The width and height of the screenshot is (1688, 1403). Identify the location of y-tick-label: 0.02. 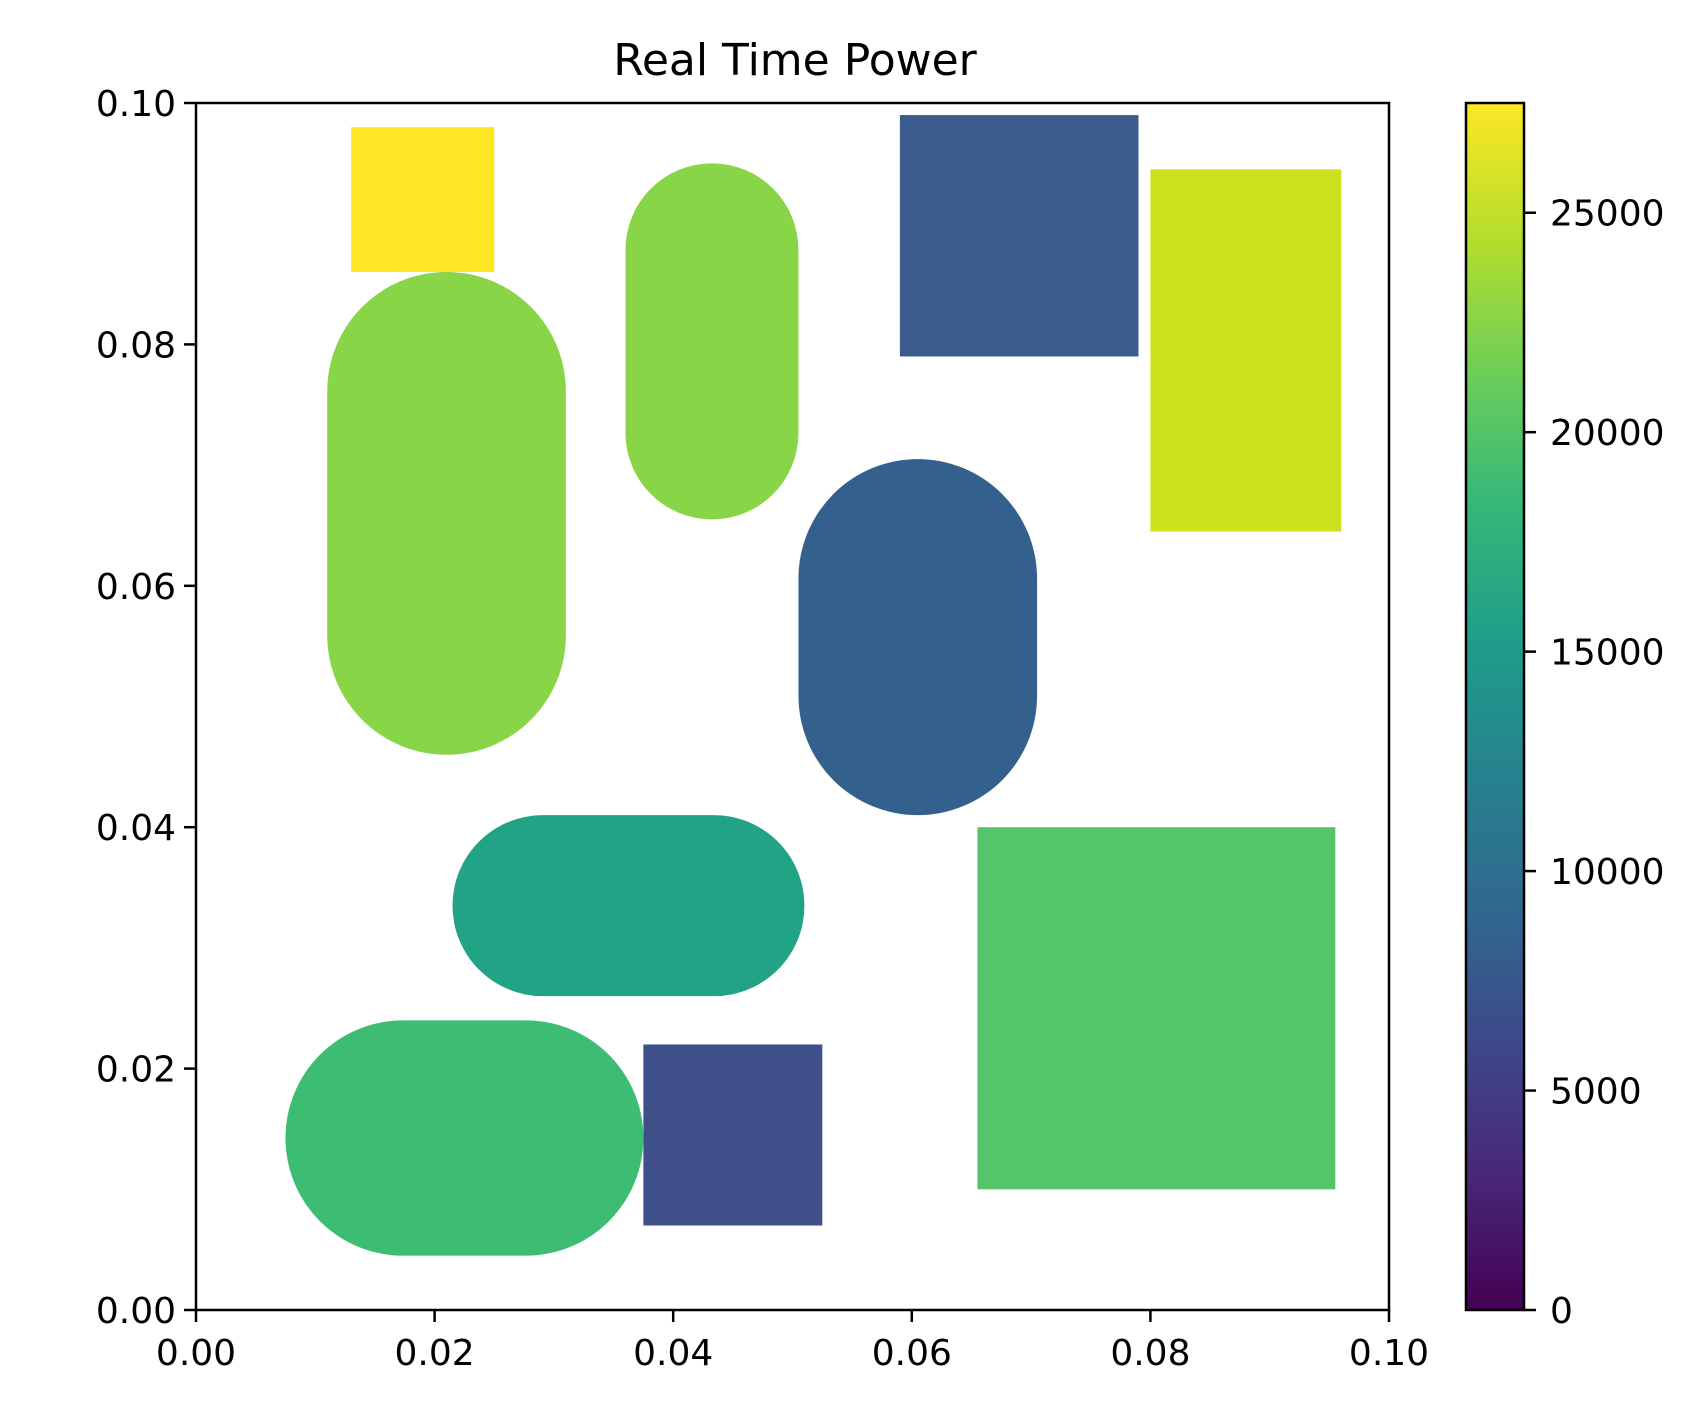
(136, 1070).